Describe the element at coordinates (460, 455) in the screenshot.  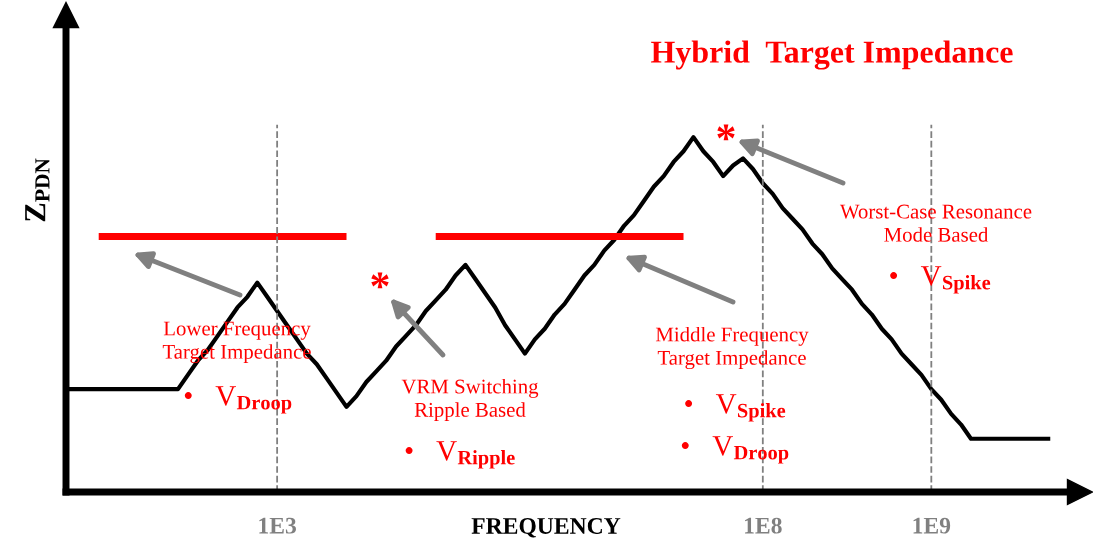
I see `annotation: • V$_{Ripple}$` at that location.